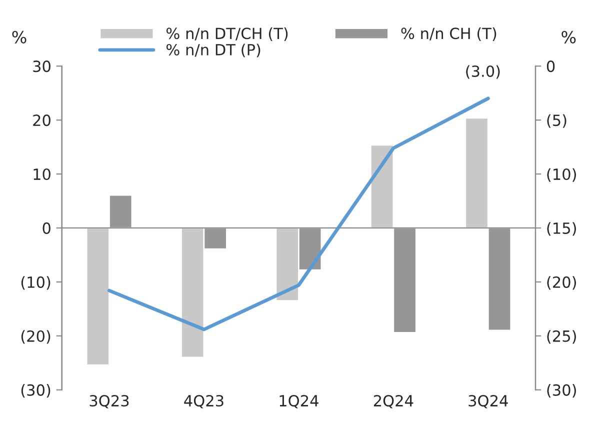  I want to click on legend-label: % n/n DT/CH (T), so click(227, 34).